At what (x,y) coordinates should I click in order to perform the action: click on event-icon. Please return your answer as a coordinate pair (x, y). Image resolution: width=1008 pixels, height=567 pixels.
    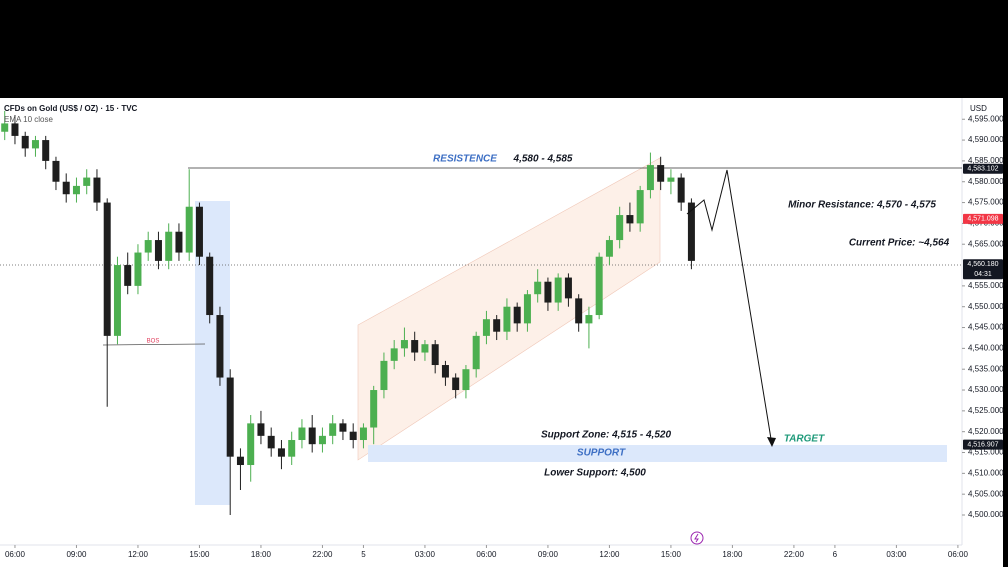
    Looking at the image, I should click on (697, 538).